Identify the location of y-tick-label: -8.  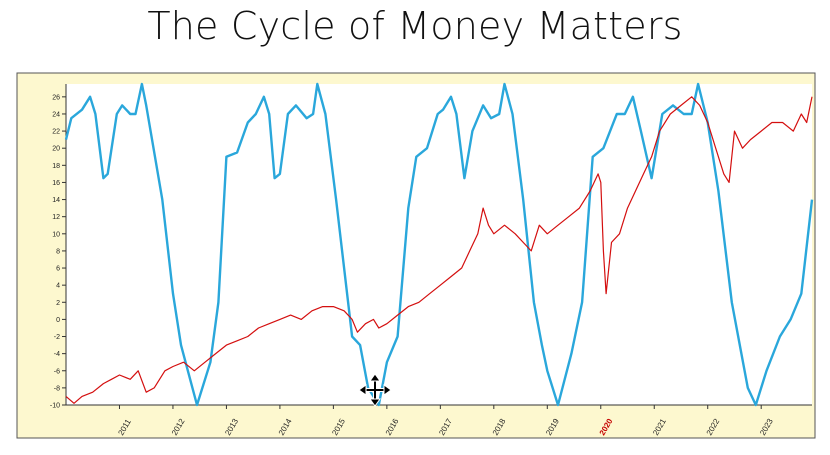
(57, 388).